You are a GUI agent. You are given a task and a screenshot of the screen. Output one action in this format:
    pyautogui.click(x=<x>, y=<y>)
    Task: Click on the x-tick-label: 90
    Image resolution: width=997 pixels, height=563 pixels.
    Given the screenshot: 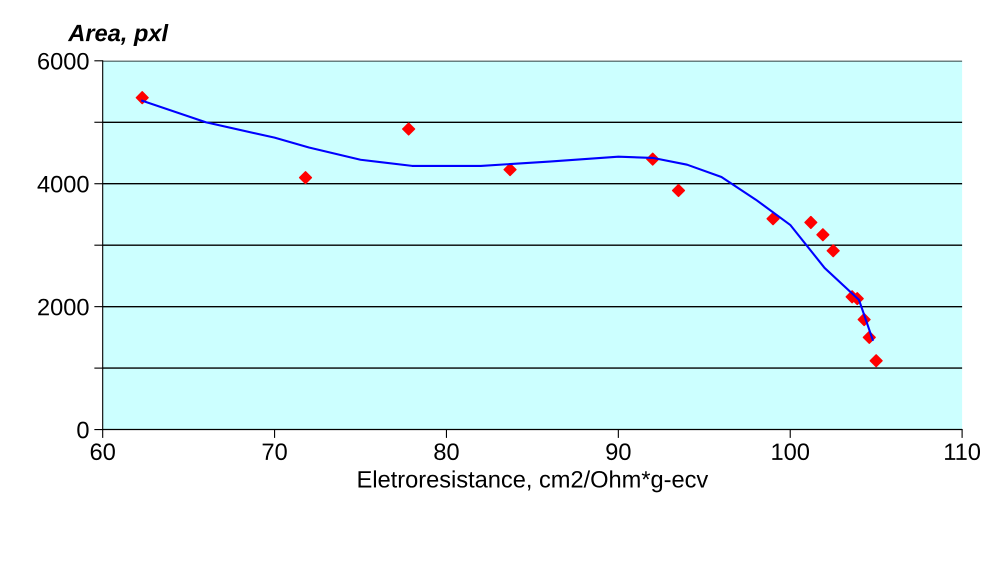 What is the action you would take?
    pyautogui.click(x=618, y=451)
    